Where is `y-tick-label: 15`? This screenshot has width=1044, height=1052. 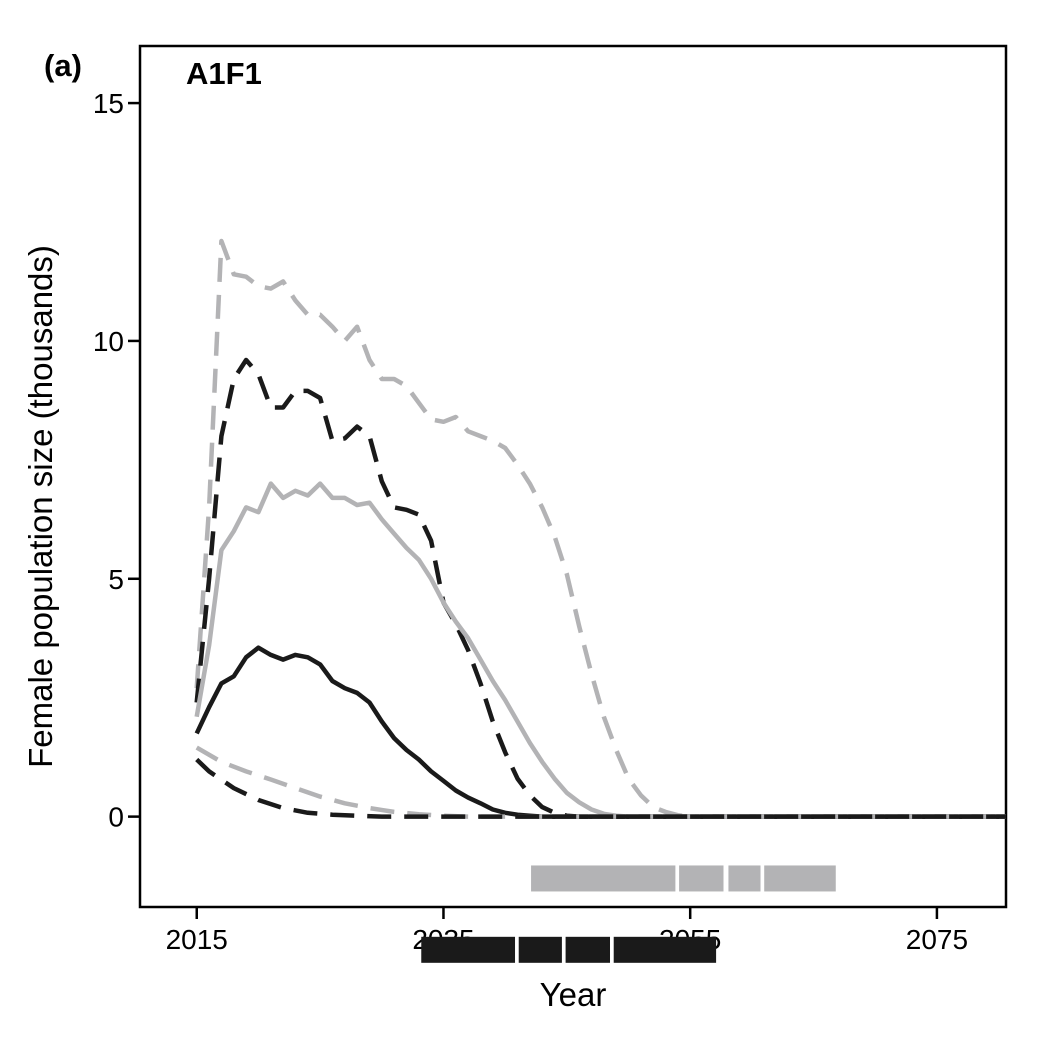
y-tick-label: 15 is located at coordinates (108, 103).